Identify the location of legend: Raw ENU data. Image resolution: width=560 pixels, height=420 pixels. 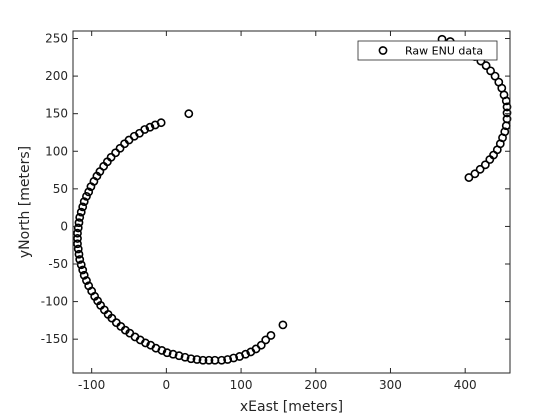
(427, 50).